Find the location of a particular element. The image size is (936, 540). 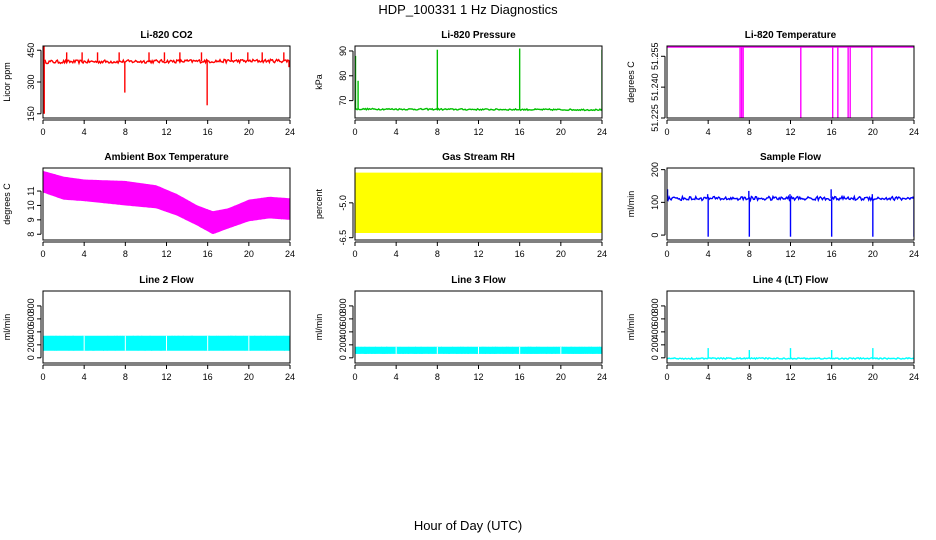

panel-title: Line 4 (LT) Flow is located at coordinates (791, 280).